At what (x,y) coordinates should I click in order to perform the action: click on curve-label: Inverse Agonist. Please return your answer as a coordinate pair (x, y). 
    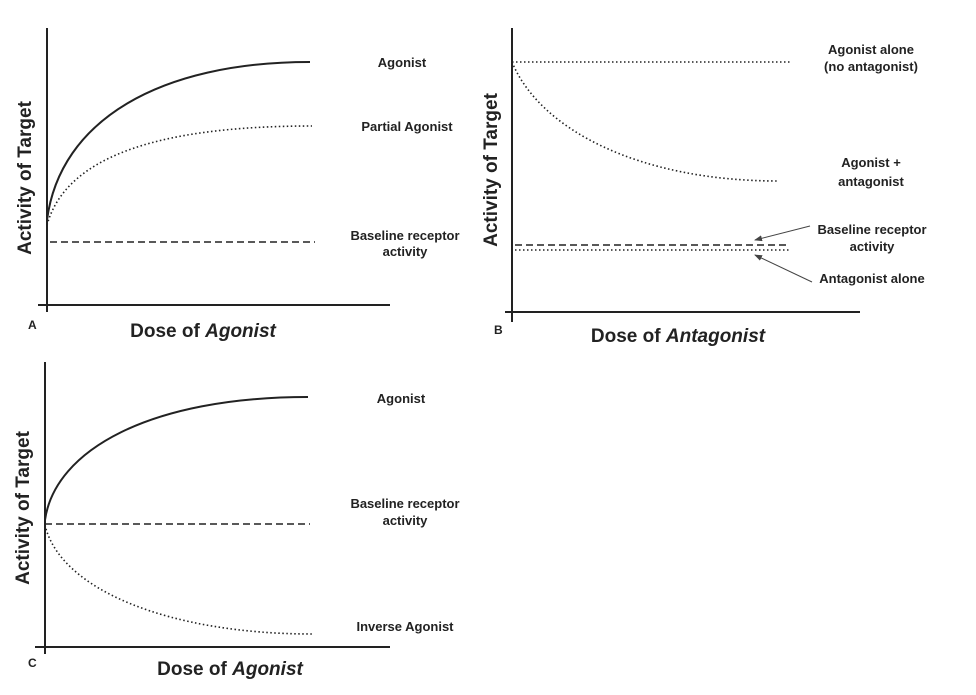
    Looking at the image, I should click on (405, 626).